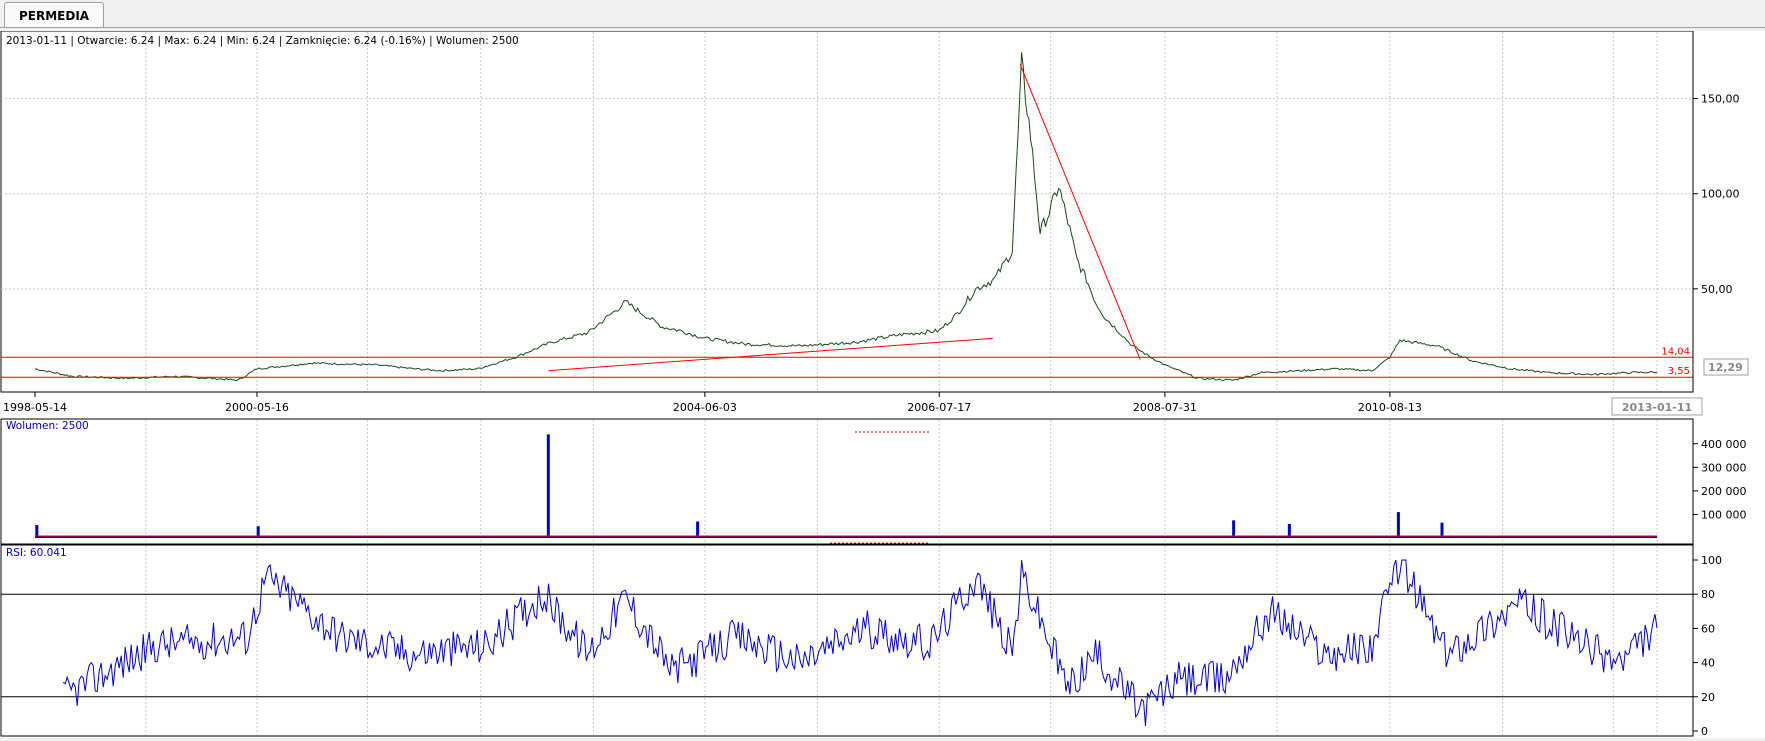 This screenshot has height=741, width=1765. What do you see at coordinates (143, 41) in the screenshot?
I see `info-open: 6.24` at bounding box center [143, 41].